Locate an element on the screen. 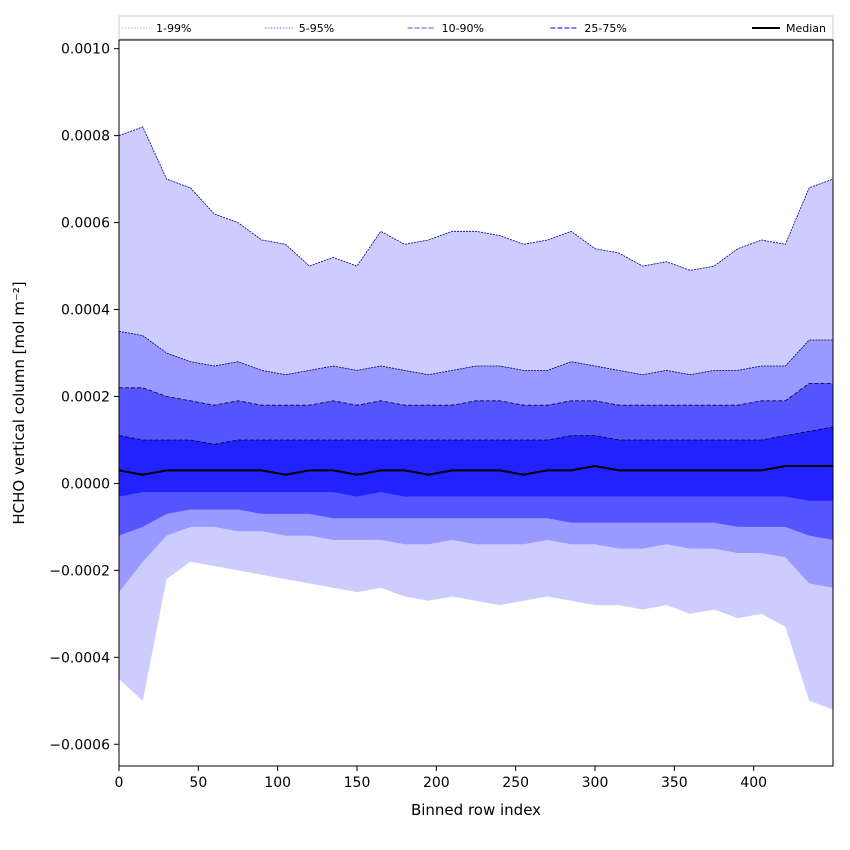  y-tick-label: 0.0002 is located at coordinates (85, 397).